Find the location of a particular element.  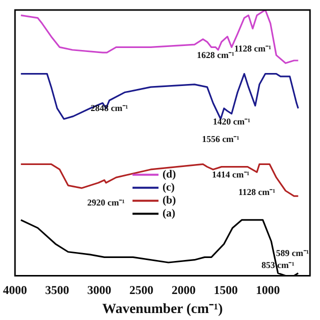

annotation: 589 cm⁻¹ is located at coordinates (293, 253).